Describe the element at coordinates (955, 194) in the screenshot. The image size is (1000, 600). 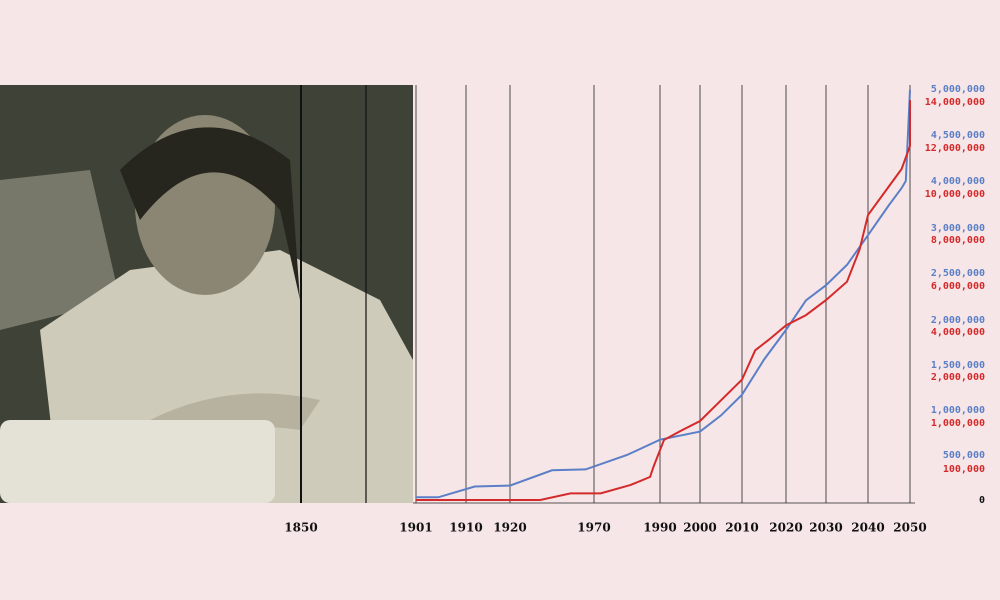
I see `y2-tick-label: 10,000,000` at that location.